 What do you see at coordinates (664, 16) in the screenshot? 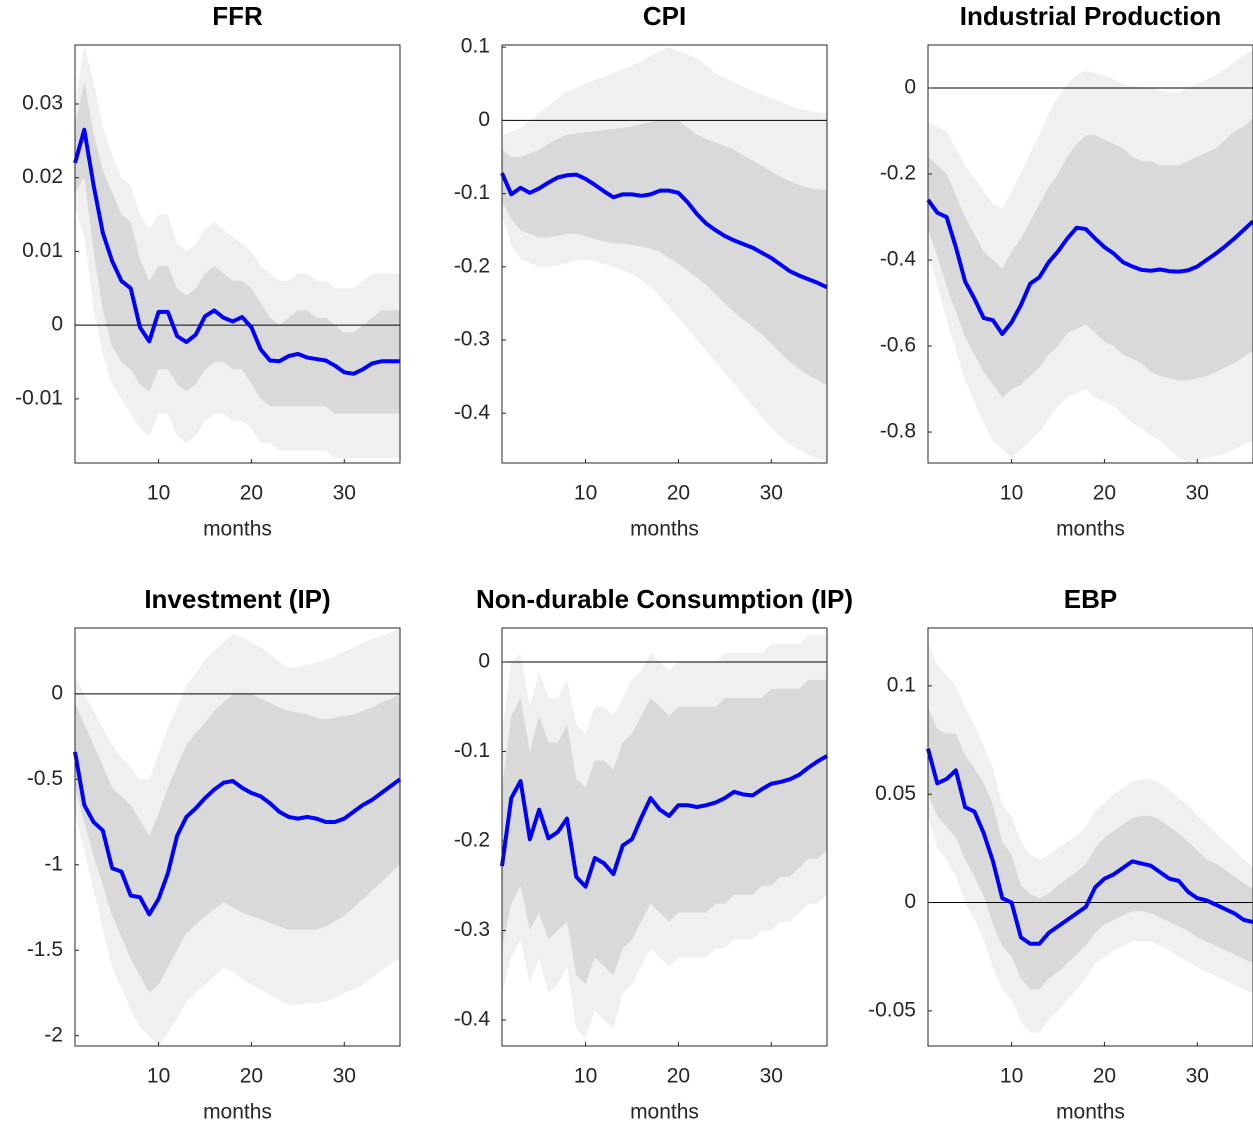
I see `chart-title: CPI` at bounding box center [664, 16].